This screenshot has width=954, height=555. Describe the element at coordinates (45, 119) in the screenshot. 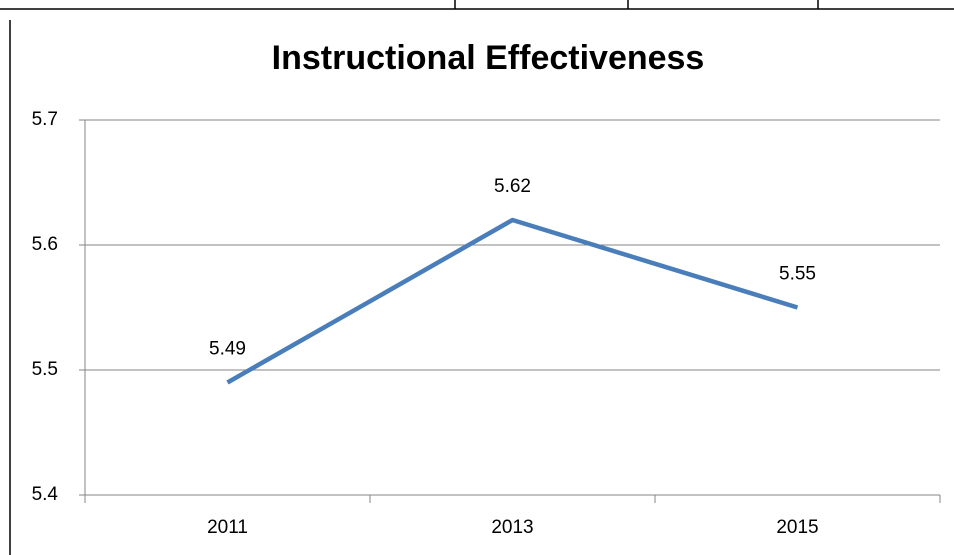

I see `y-tick-label: 5.7` at that location.